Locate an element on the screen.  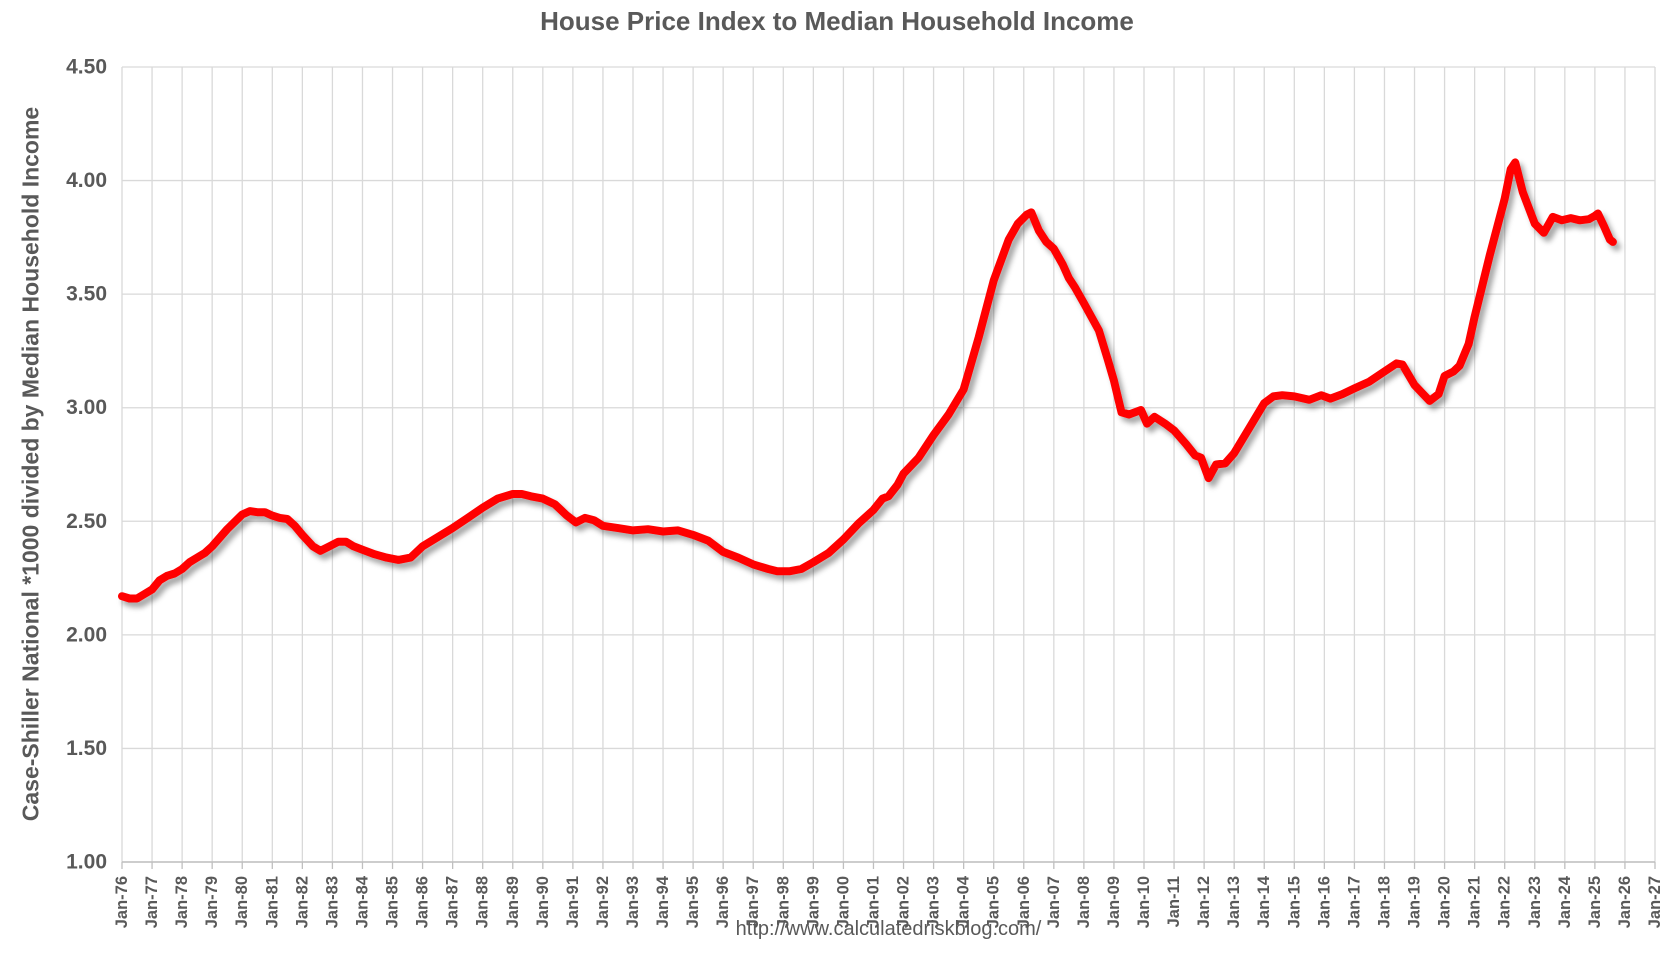
x-tick-label: Jan-91 is located at coordinates (573, 902).